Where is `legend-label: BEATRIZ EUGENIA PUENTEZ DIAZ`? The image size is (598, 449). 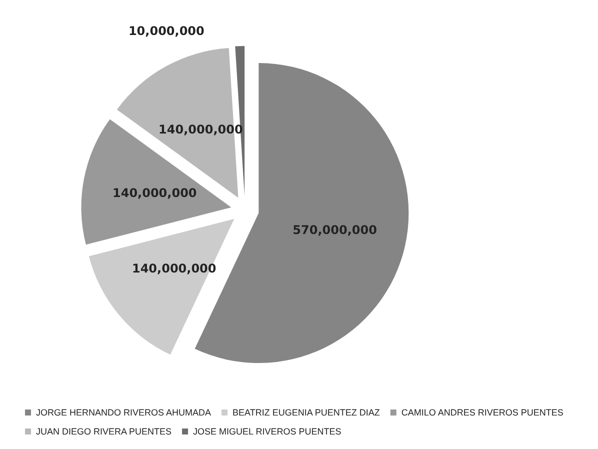 legend-label: BEATRIZ EUGENIA PUENTEZ DIAZ is located at coordinates (306, 413).